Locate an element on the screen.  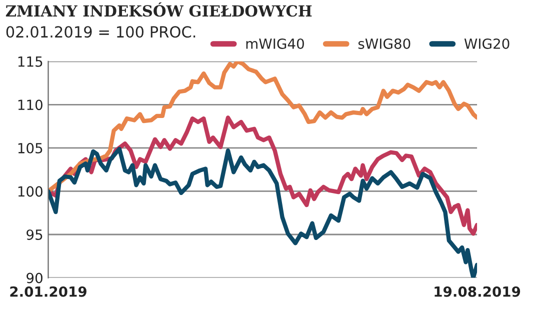
y-tick-label: 90 is located at coordinates (34, 278).